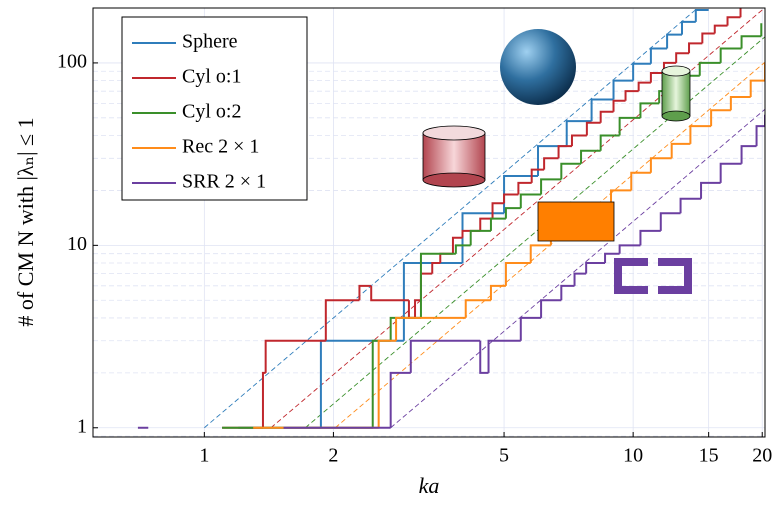 Image resolution: width=780 pixels, height=506 pixels. Describe the element at coordinates (72, 62) in the screenshot. I see `y-tick-label: 100` at that location.